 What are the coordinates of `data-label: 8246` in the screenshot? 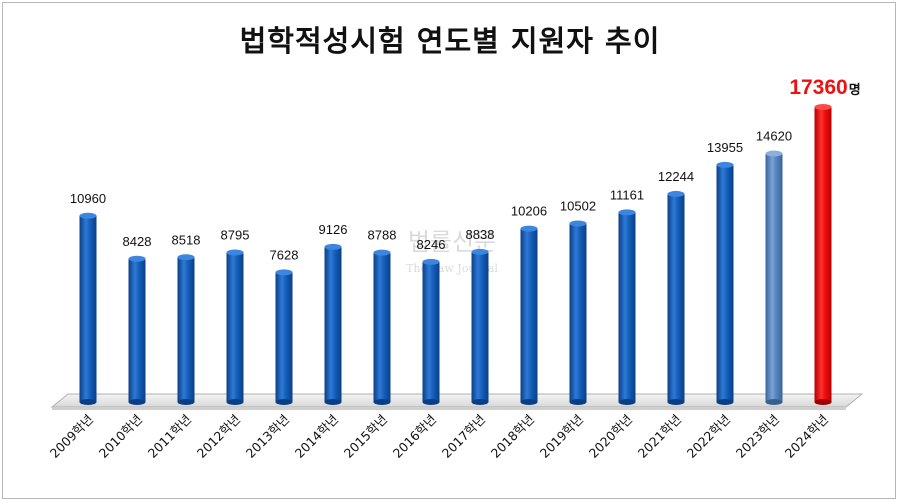 It's located at (431, 244).